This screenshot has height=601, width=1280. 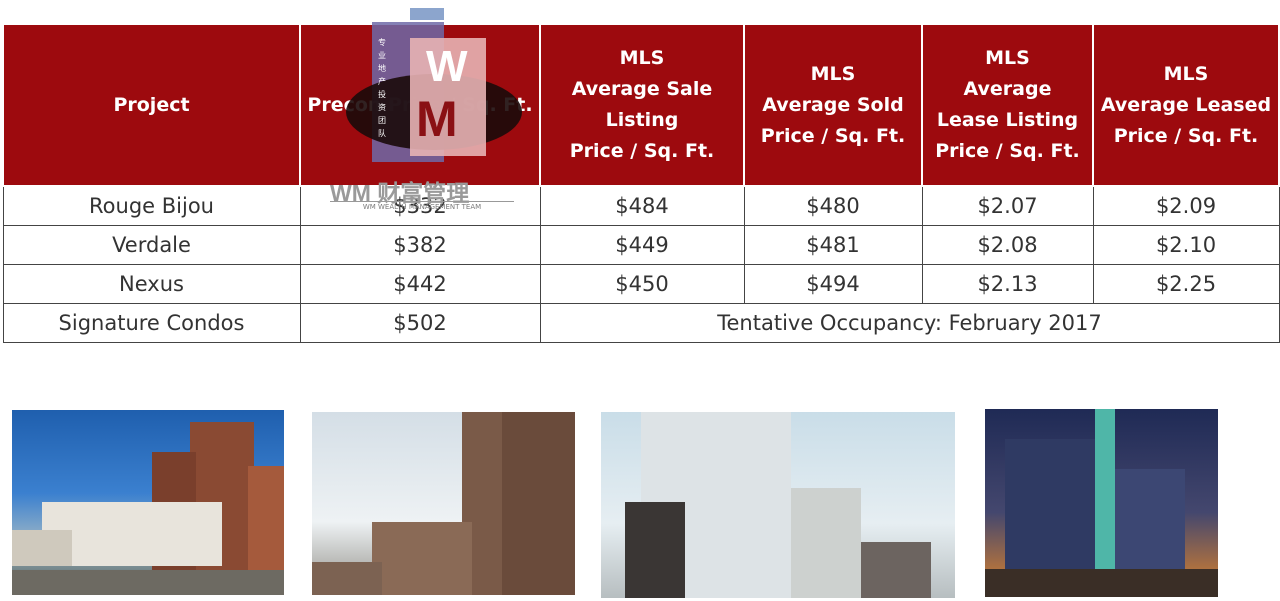 What do you see at coordinates (1007, 284) in the screenshot?
I see `cell-avg-lease-listing: $2.13` at bounding box center [1007, 284].